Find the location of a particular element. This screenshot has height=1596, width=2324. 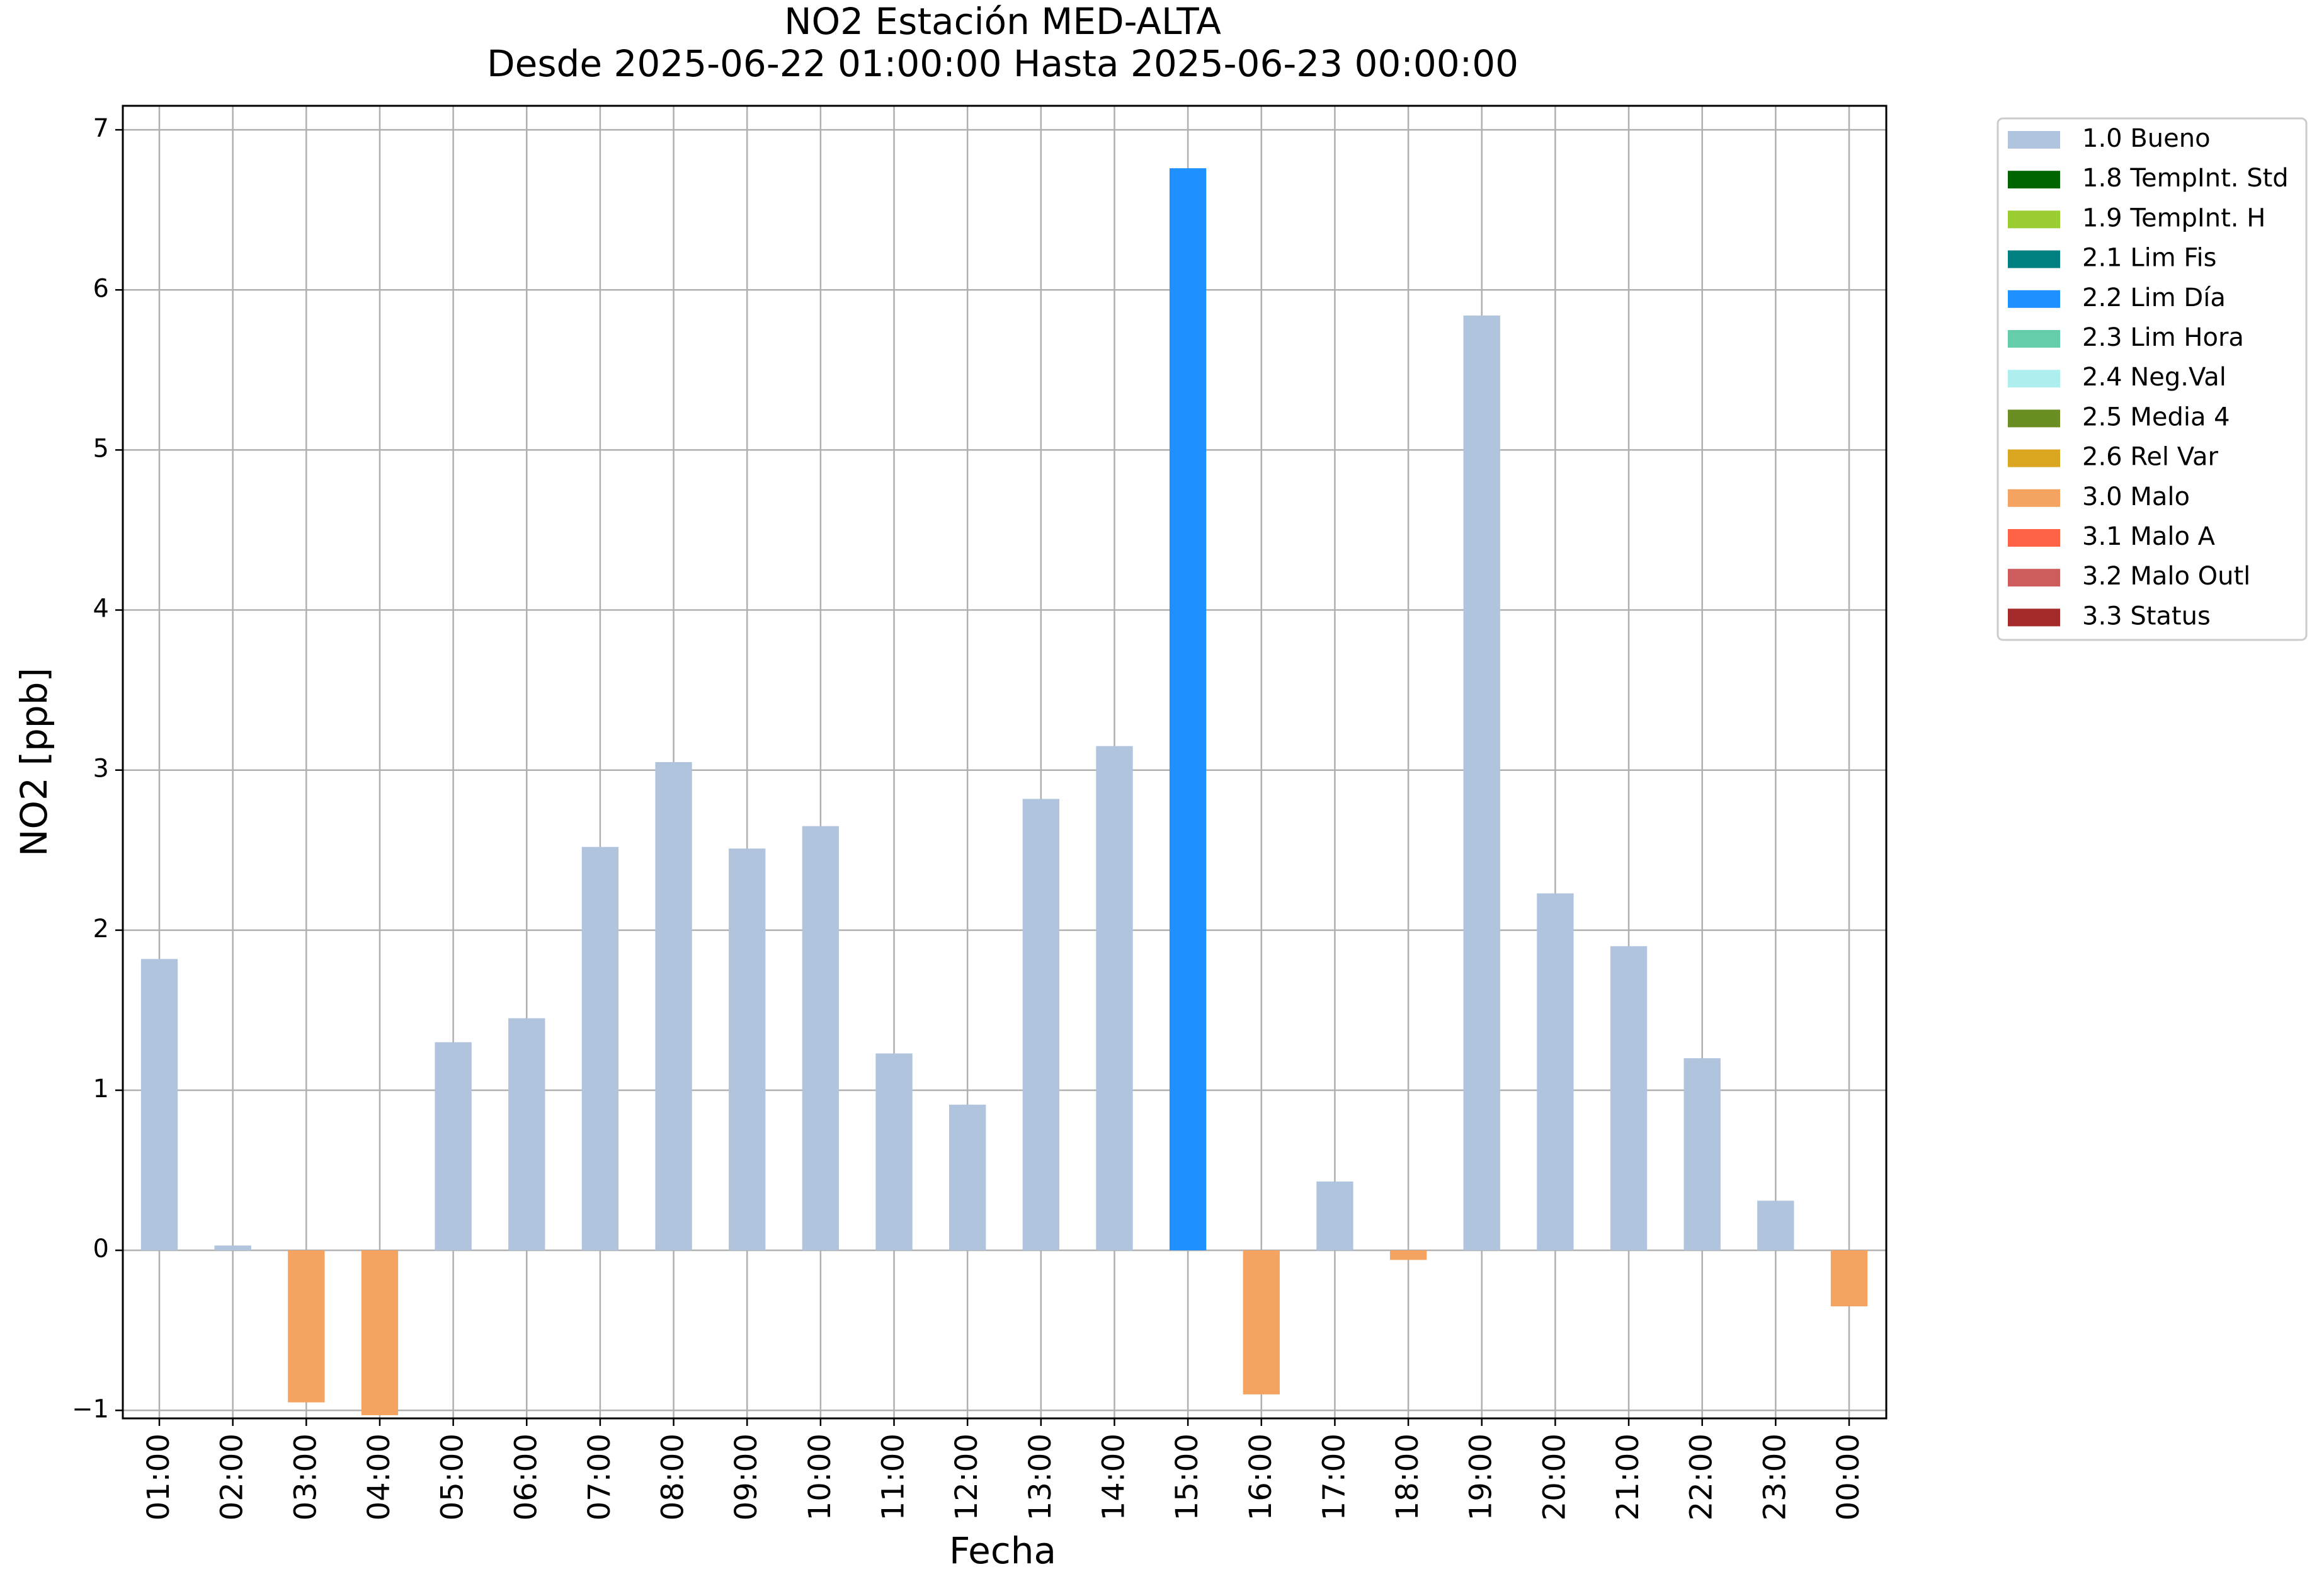

y-tick-label: 4 is located at coordinates (101, 609).